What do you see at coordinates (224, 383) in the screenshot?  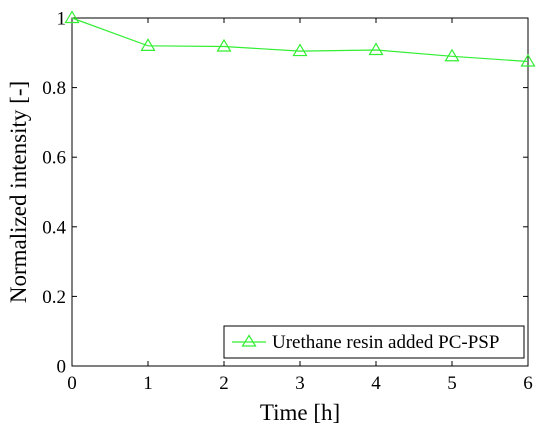 I see `x-tick-label: 2` at bounding box center [224, 383].